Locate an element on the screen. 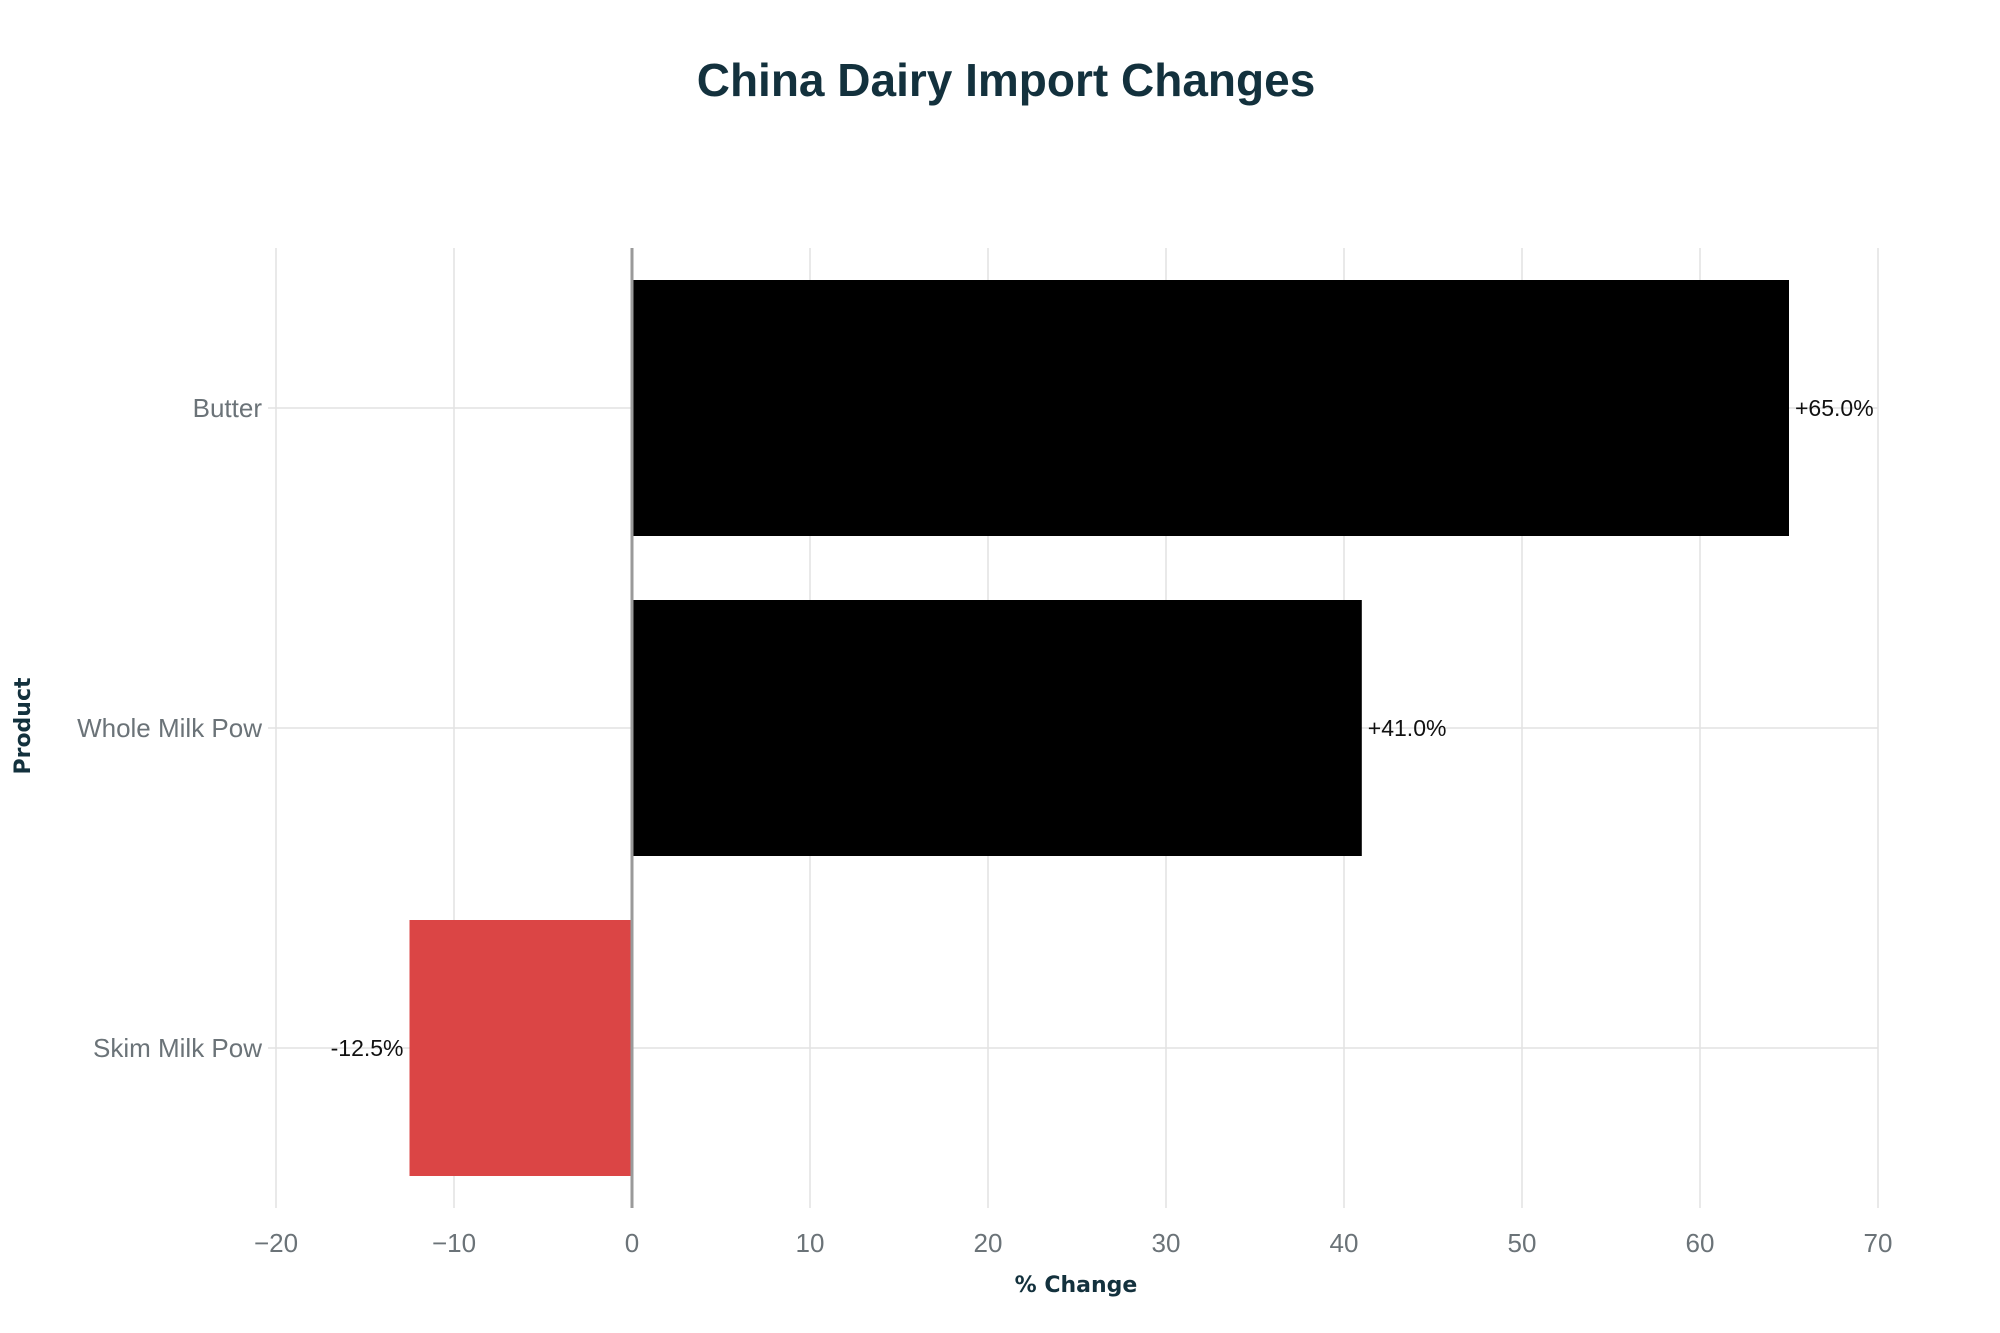 The height and width of the screenshot is (1333, 2000). category-label: Whole Milk Pow is located at coordinates (169, 728).